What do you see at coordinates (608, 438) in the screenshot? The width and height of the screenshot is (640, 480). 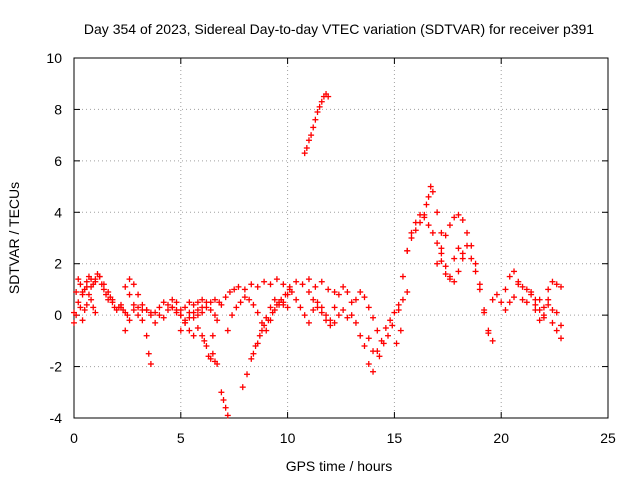 I see `x-tick-label: 25` at bounding box center [608, 438].